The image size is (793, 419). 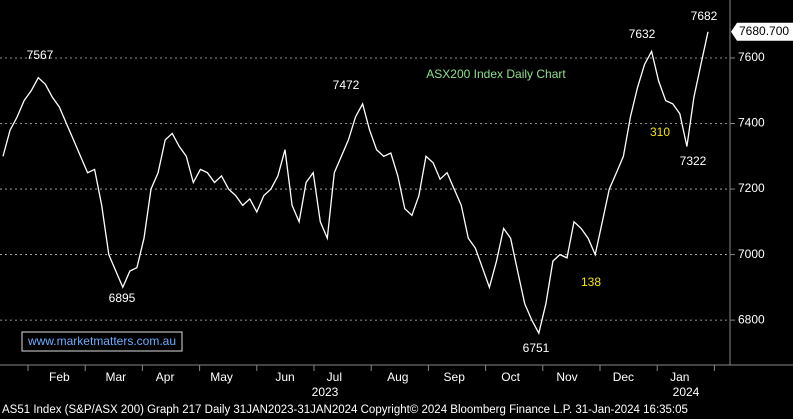 What do you see at coordinates (591, 282) in the screenshot?
I see `annotation: 138` at bounding box center [591, 282].